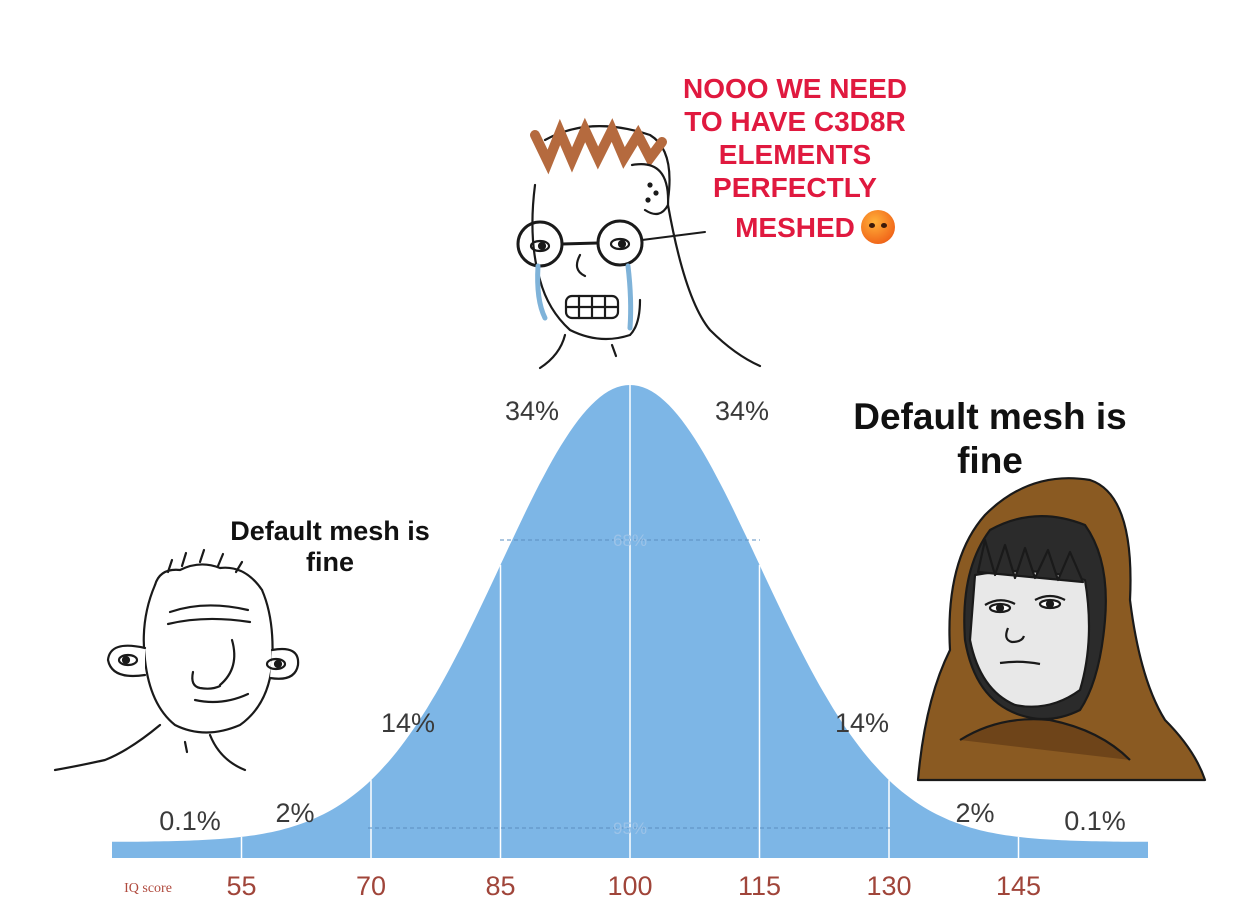  I want to click on caption-right: Default mesh is fine, so click(990, 439).